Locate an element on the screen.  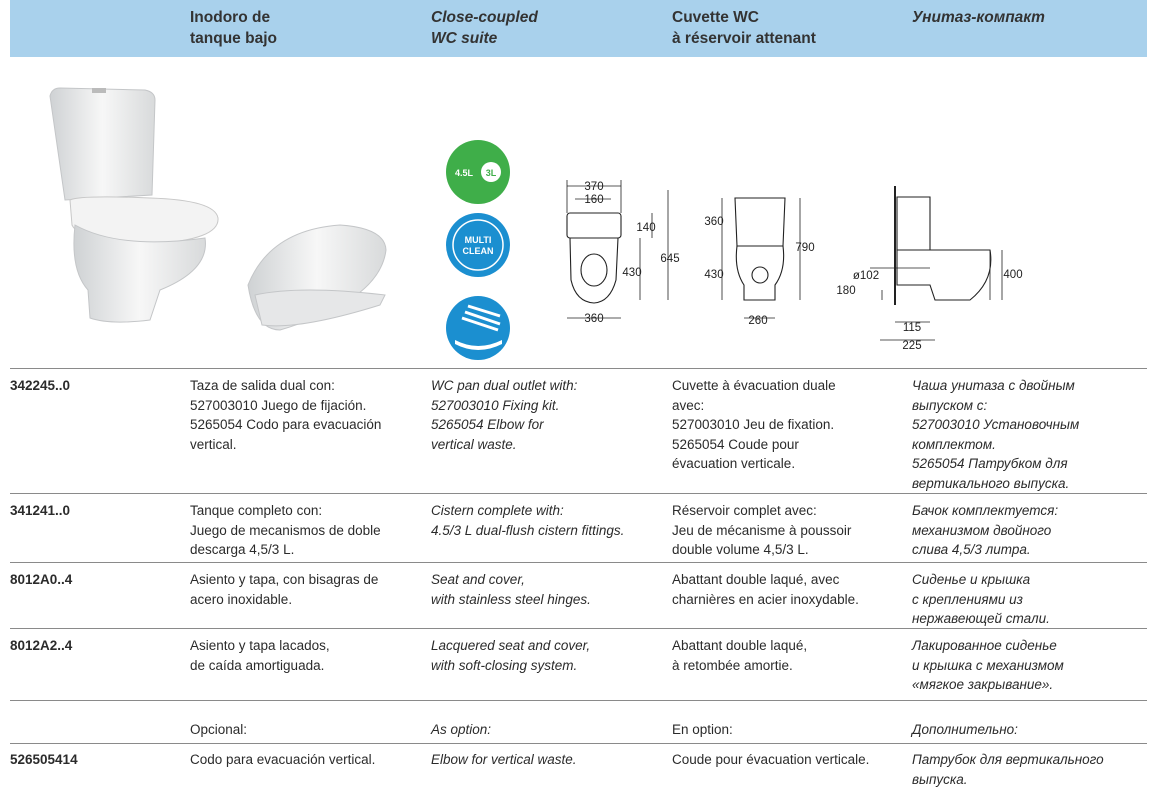
text-line: Asiento y tapa, con bisagras de is located at coordinates (284, 579).